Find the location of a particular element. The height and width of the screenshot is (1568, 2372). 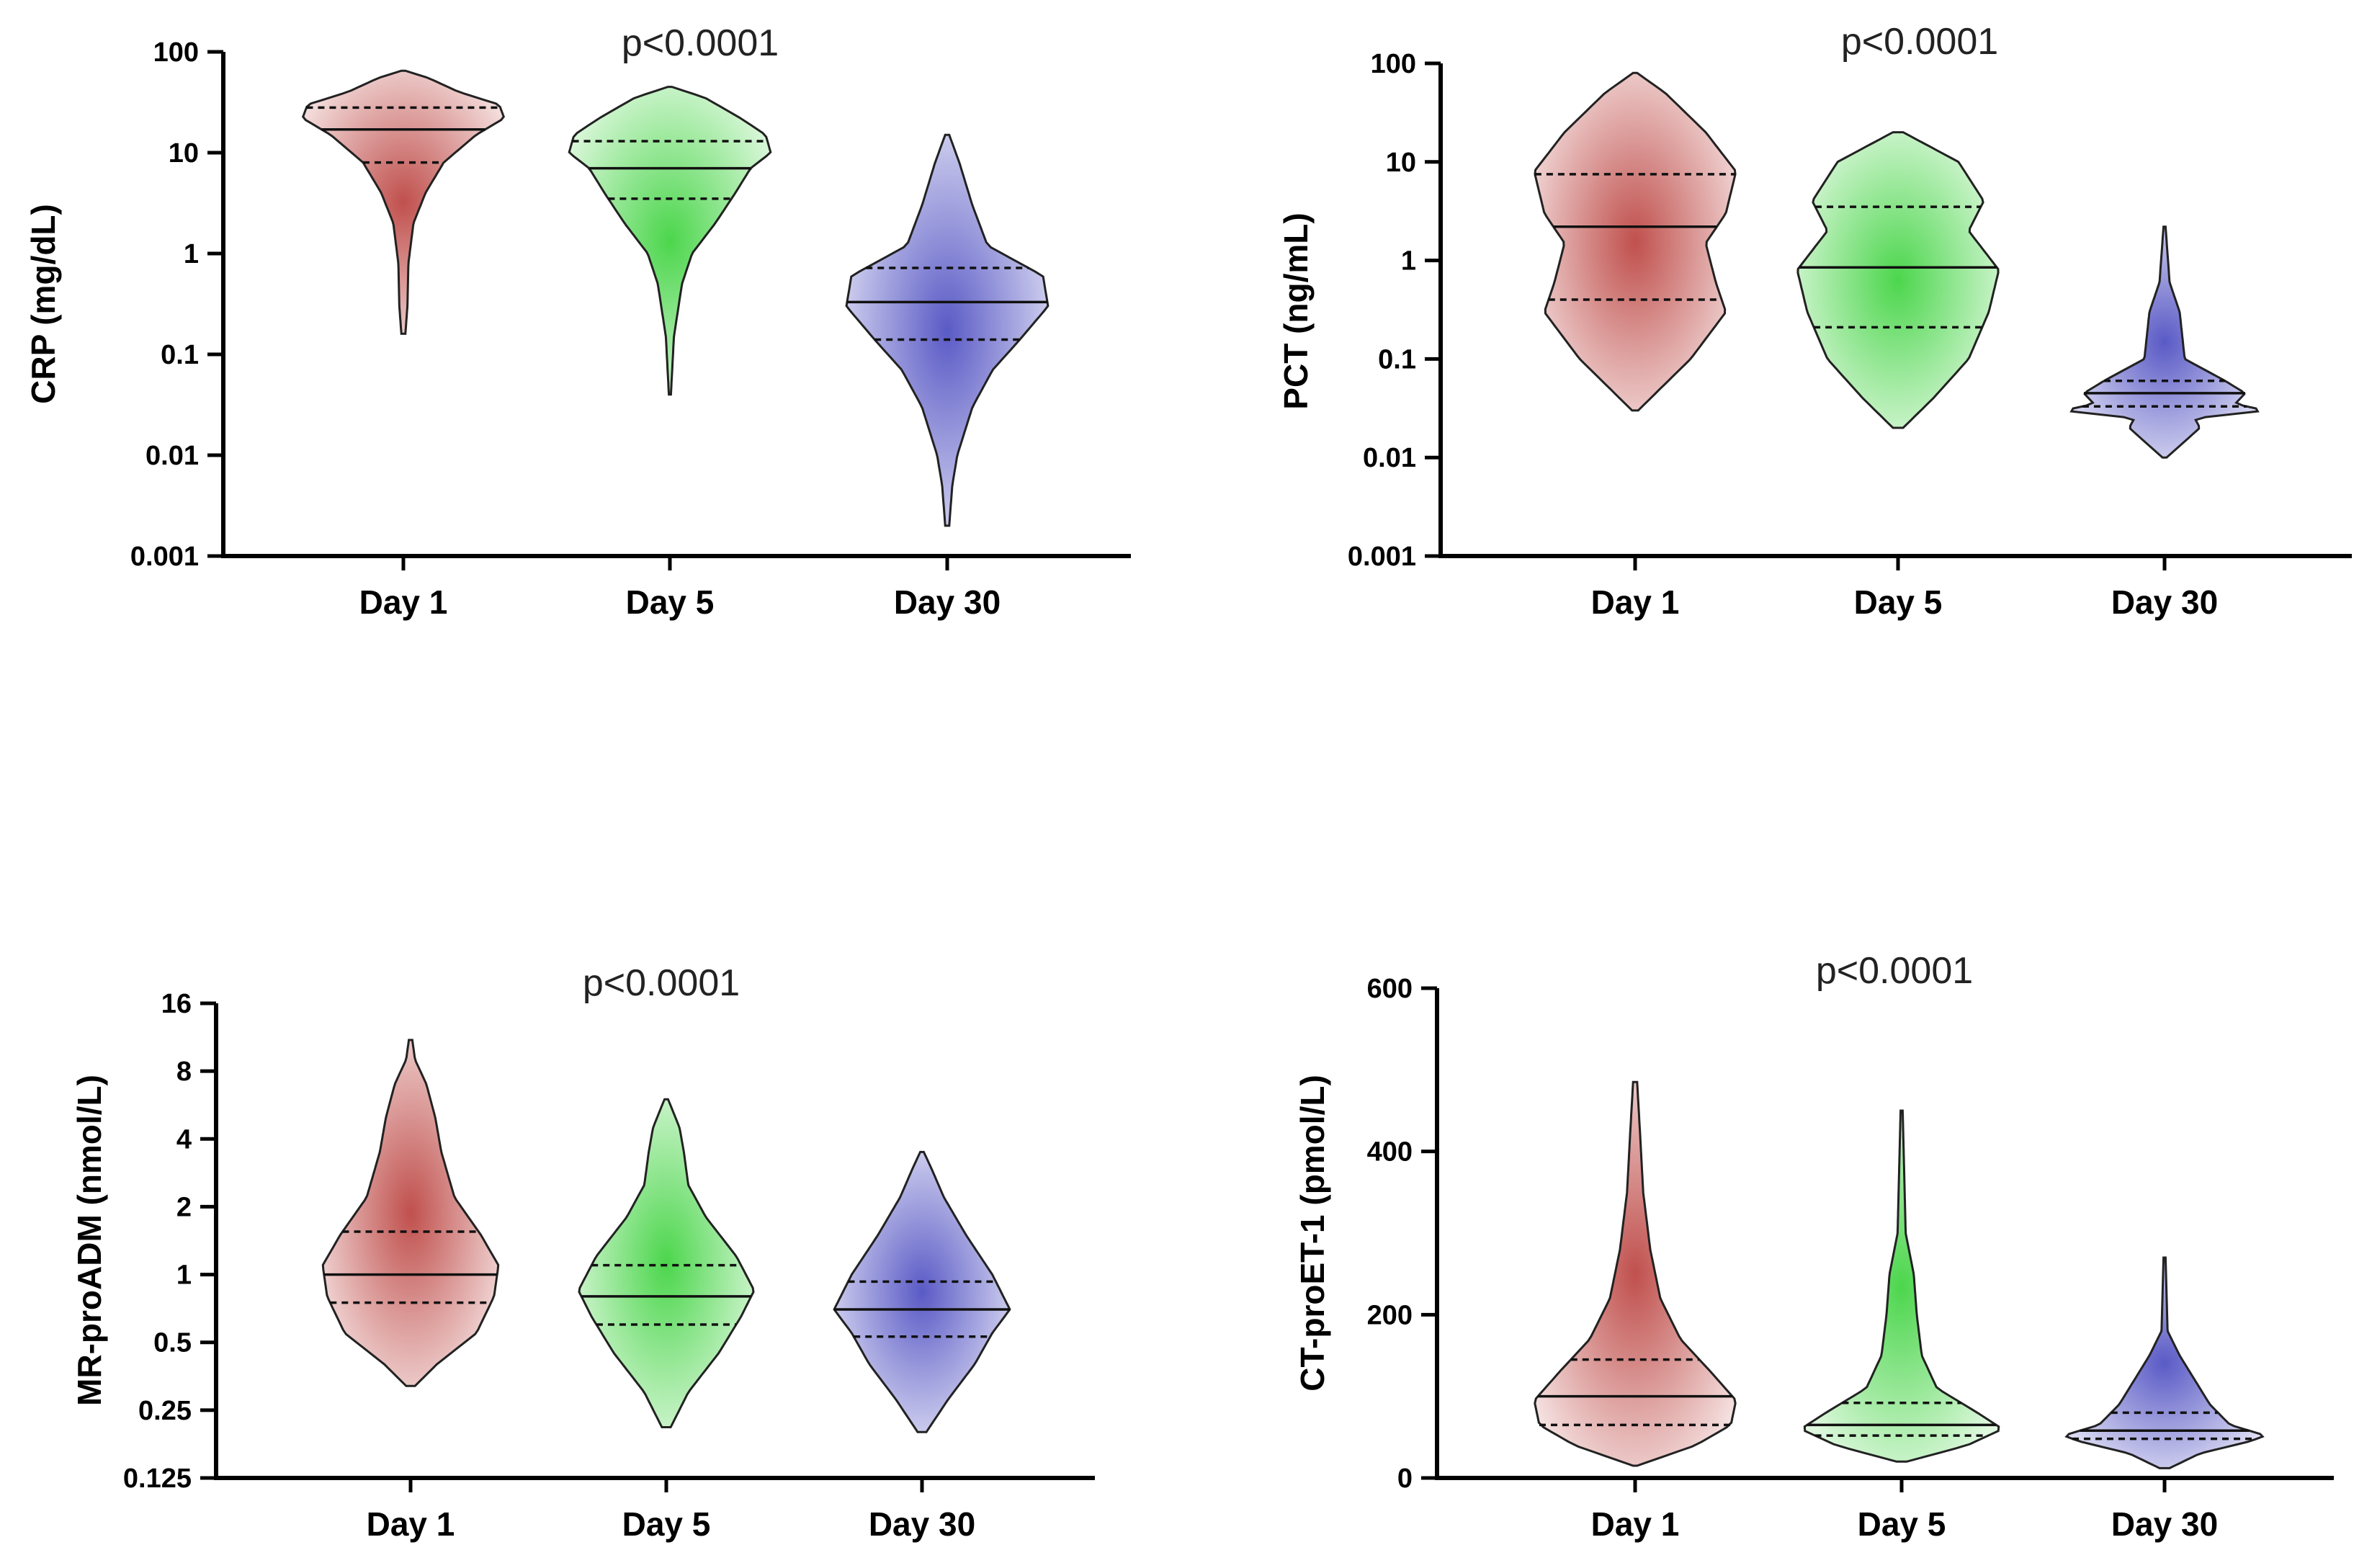

y-axis-title: MR-proADM (nmol/L) is located at coordinates (90, 1241).